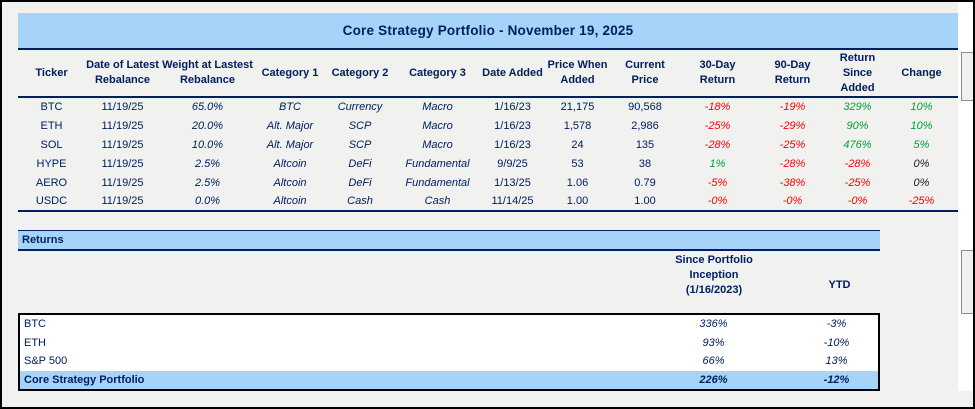 This screenshot has width=975, height=409. Describe the element at coordinates (51, 163) in the screenshot. I see `cell: HYPE` at that location.